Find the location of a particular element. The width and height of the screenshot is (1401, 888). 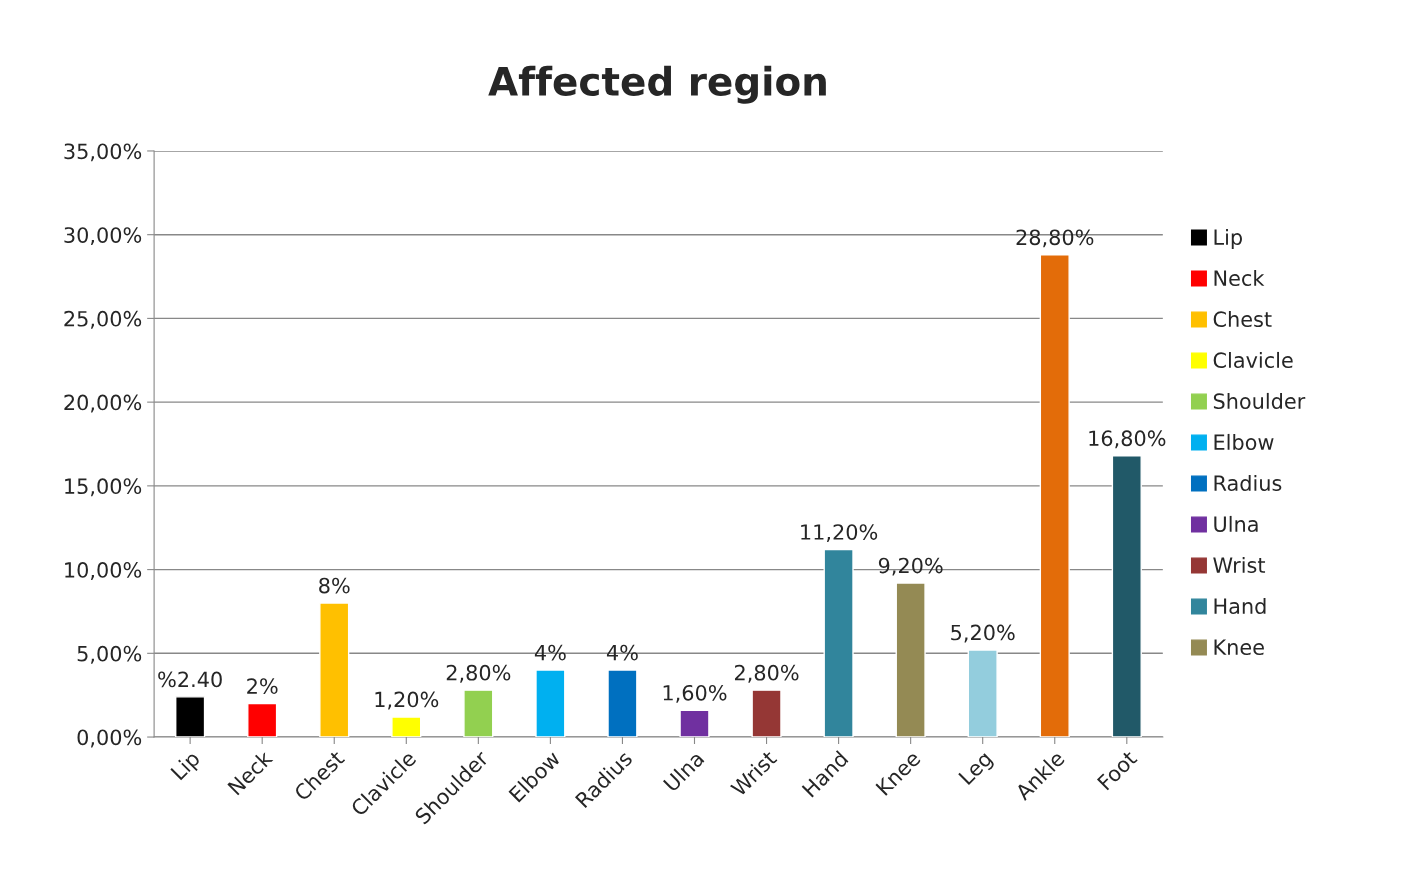

legend-label: Lip is located at coordinates (1228, 239).